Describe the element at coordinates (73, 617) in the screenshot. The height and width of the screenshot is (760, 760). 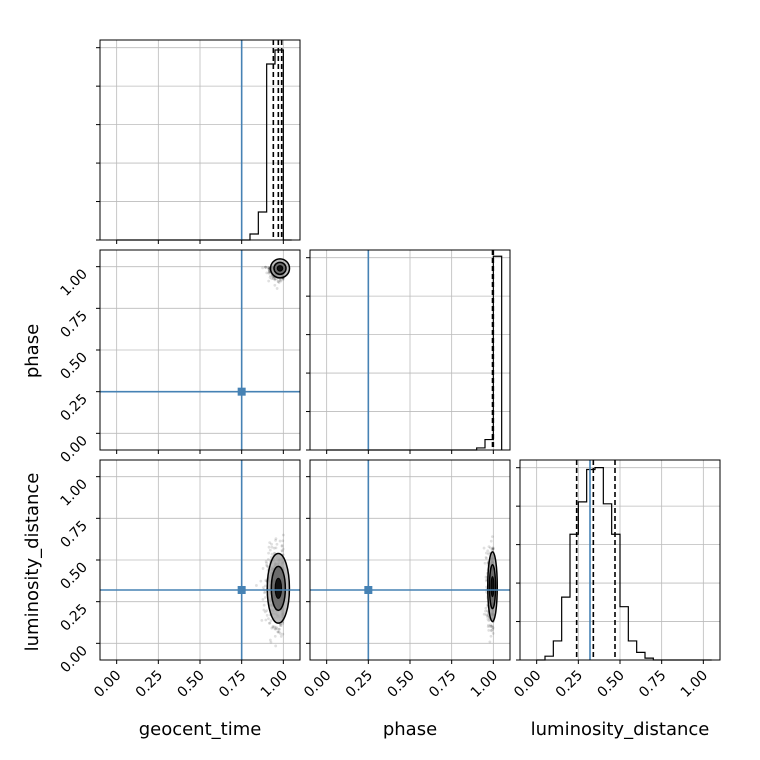
I see `y-tick-label-luminosity-distance: 0.25` at that location.